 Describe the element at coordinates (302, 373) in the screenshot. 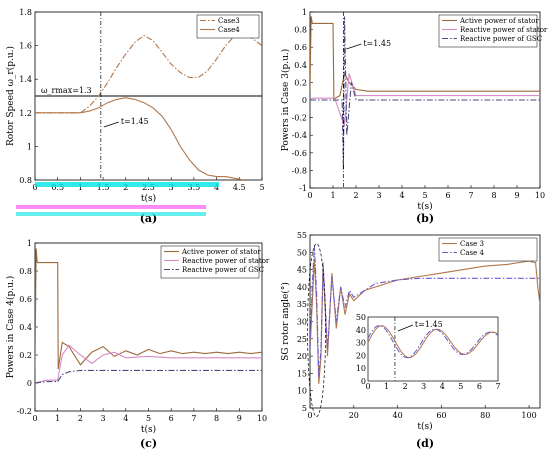

I see `y-tick-label: 15` at that location.